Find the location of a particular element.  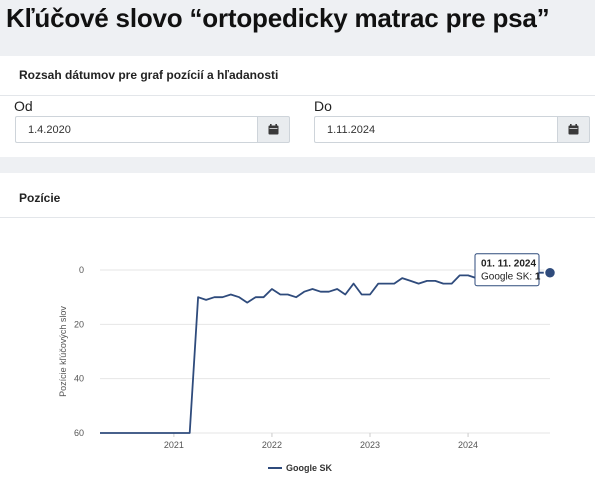

date-from-label: Od is located at coordinates (23, 106).